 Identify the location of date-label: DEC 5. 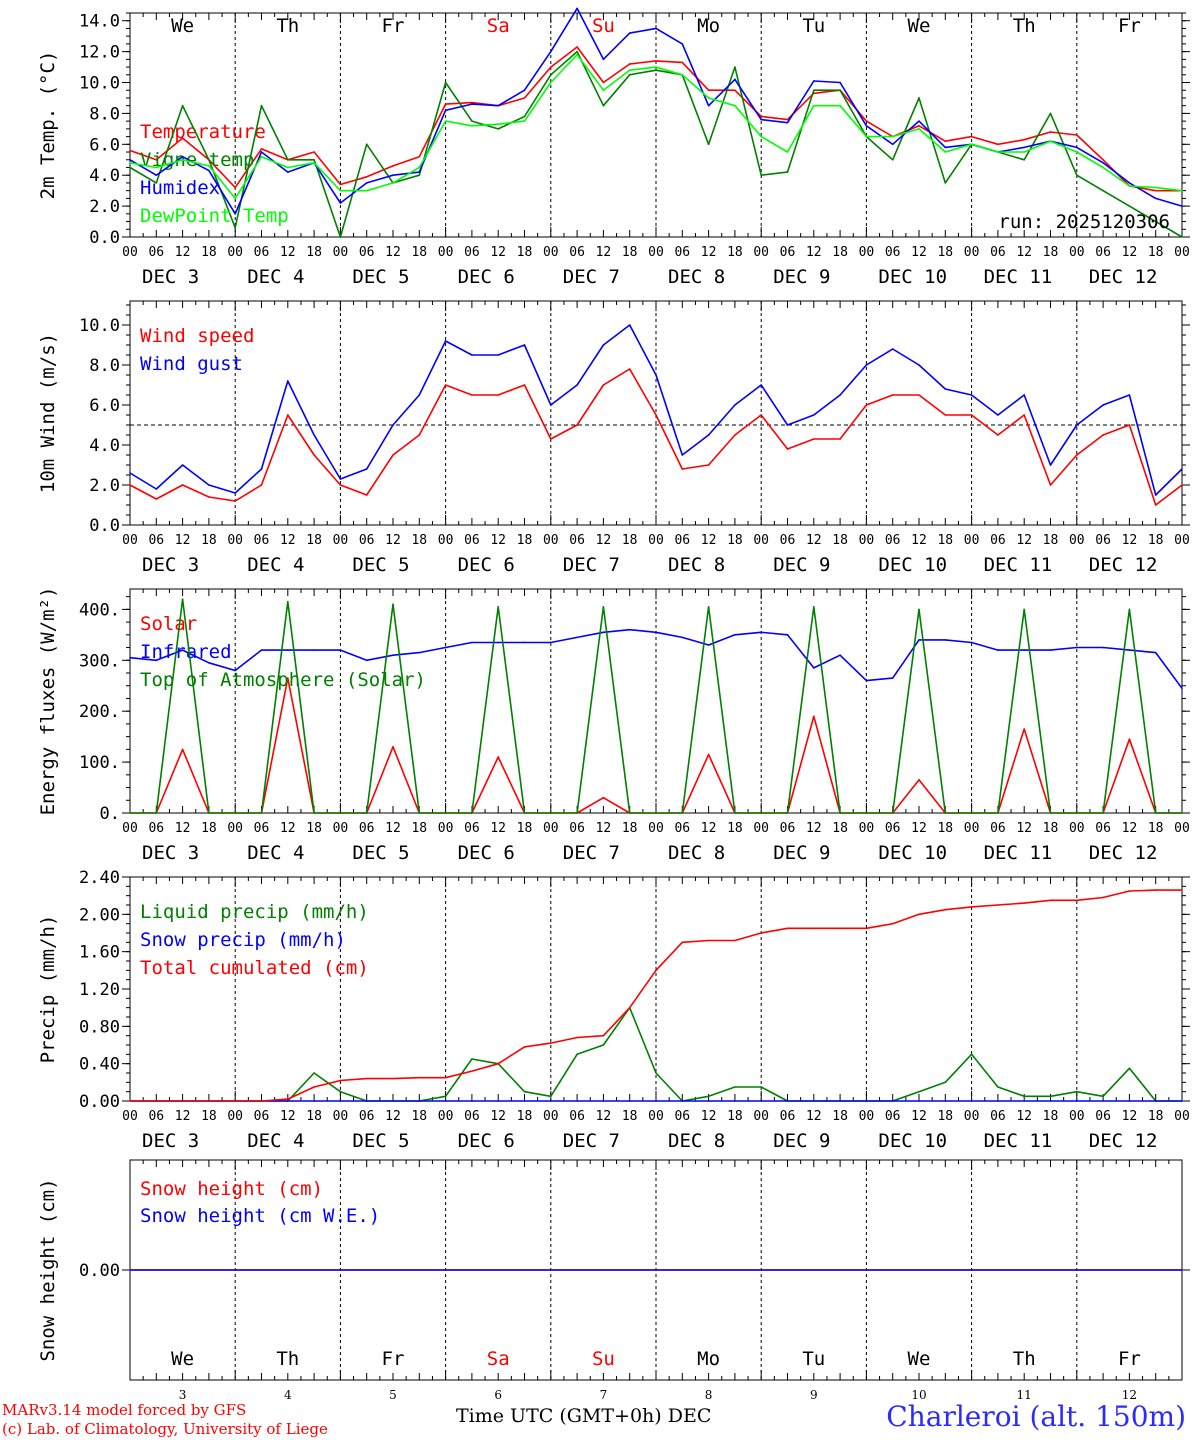
(380, 277).